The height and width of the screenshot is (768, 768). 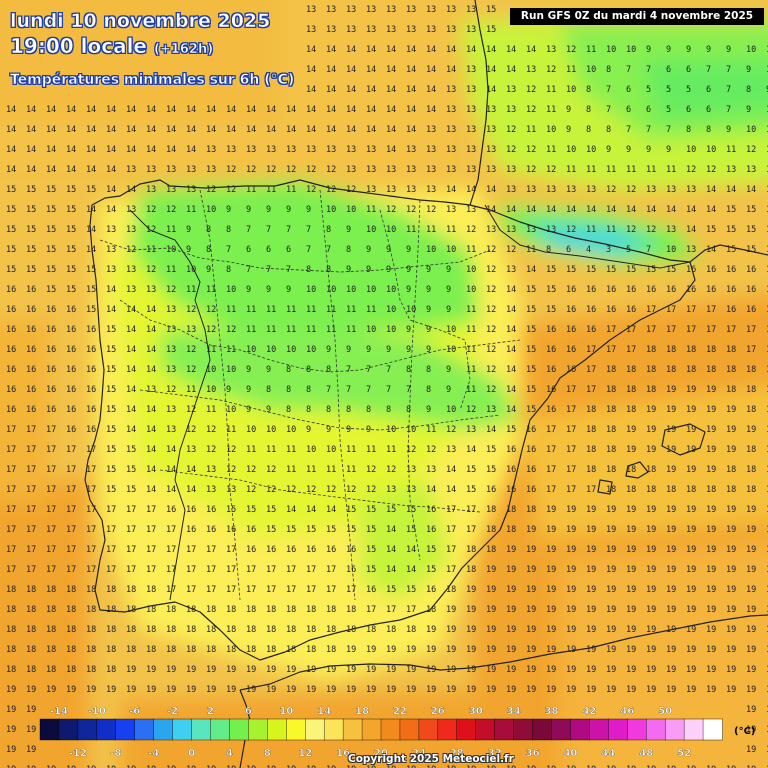 What do you see at coordinates (476, 711) in the screenshot?
I see `legend-top-label: 30` at bounding box center [476, 711].